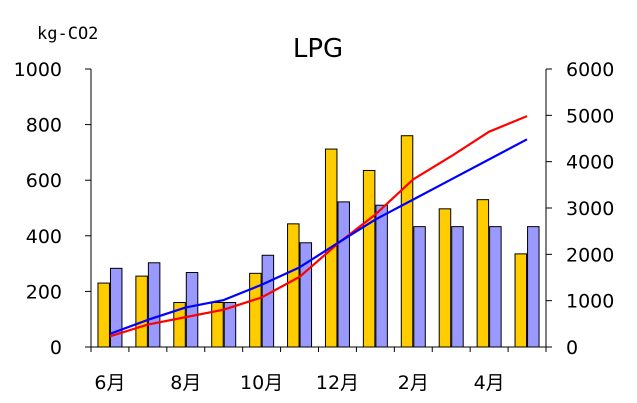 This screenshot has height=403, width=637. What do you see at coordinates (590, 302) in the screenshot?
I see `right-tick-label: 1000` at bounding box center [590, 302].